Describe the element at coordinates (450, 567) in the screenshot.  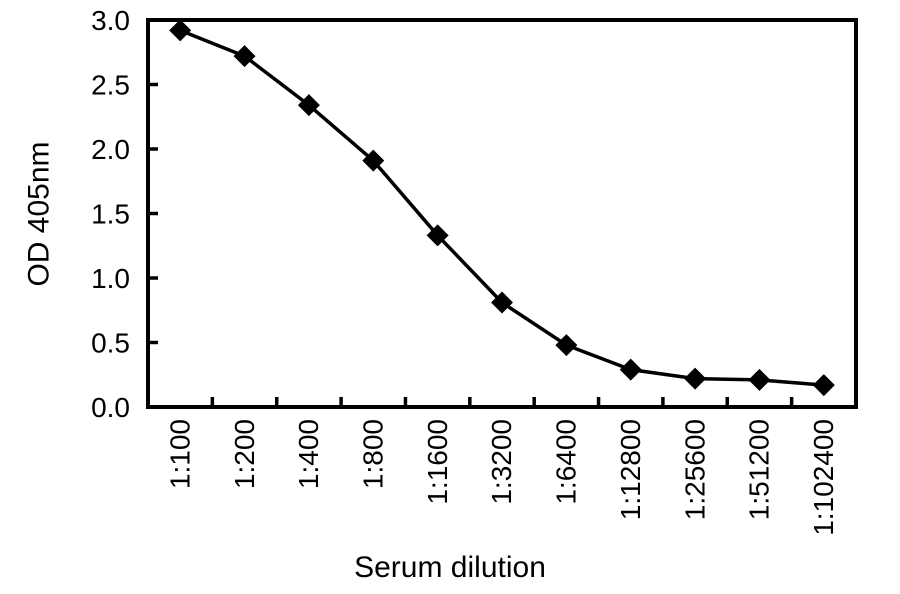
I see `x-axis-title: Serum dilution` at that location.